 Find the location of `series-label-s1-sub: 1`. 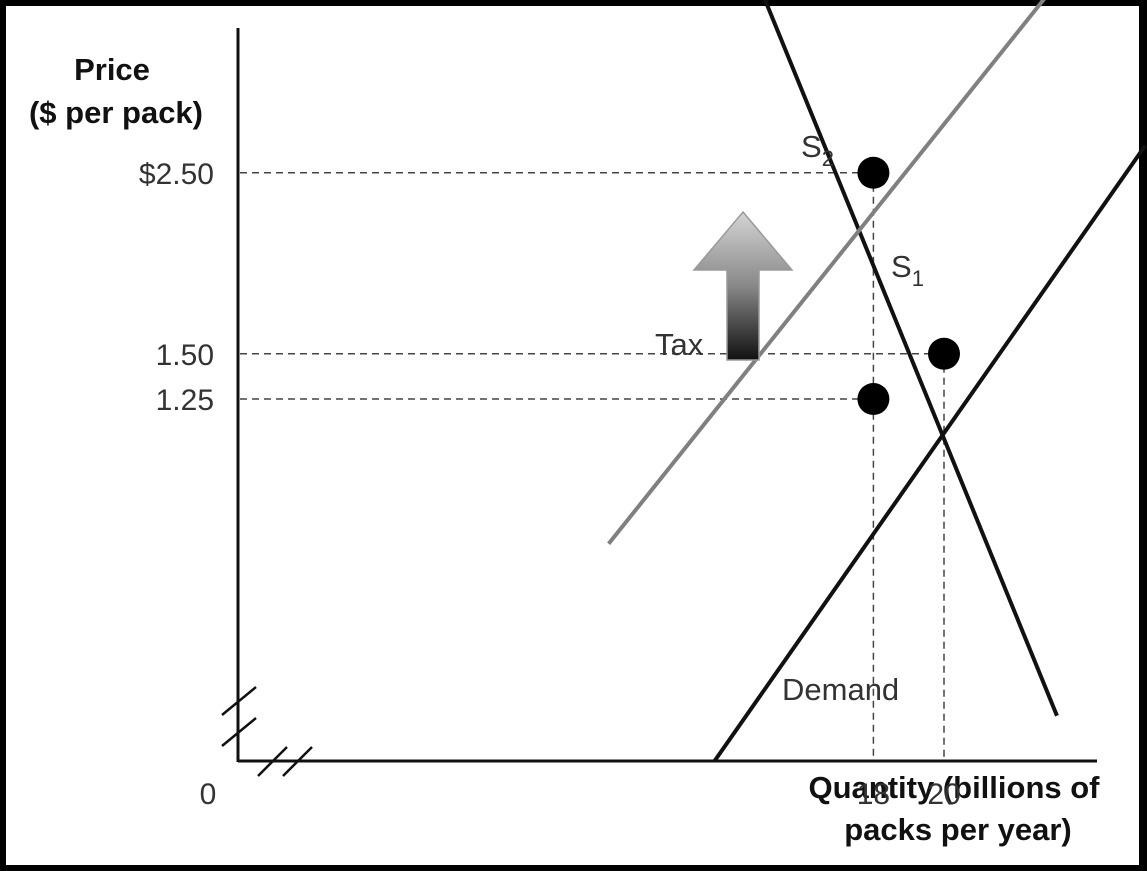

series-label-s1-sub: 1 is located at coordinates (918, 278).